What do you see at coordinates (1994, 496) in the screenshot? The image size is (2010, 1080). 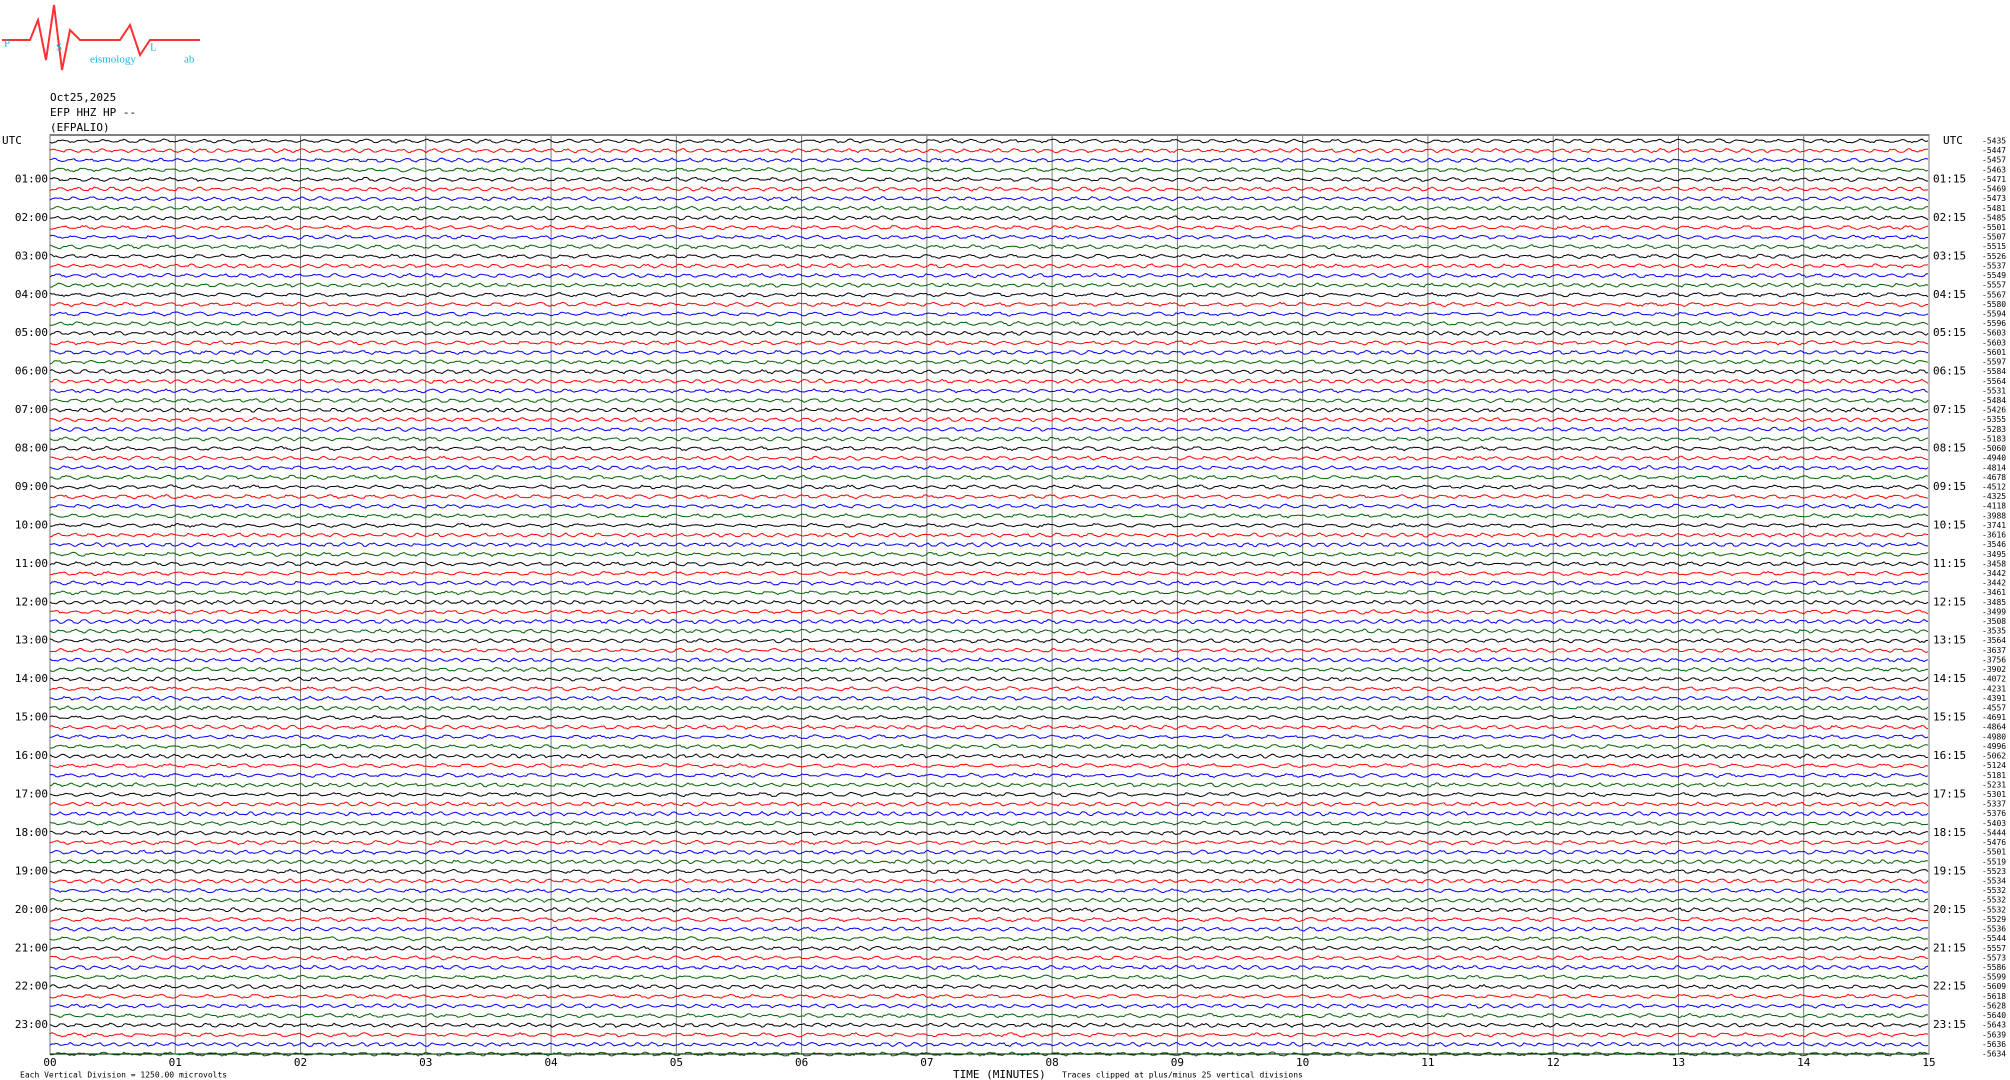 I see `offset-label: -4325` at bounding box center [1994, 496].